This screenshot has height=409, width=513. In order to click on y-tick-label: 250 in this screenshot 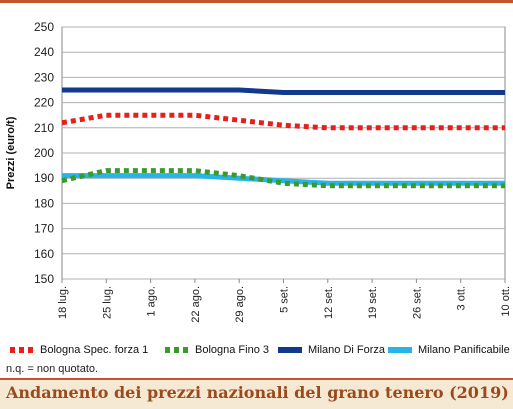, I will do `click(44, 27)`.